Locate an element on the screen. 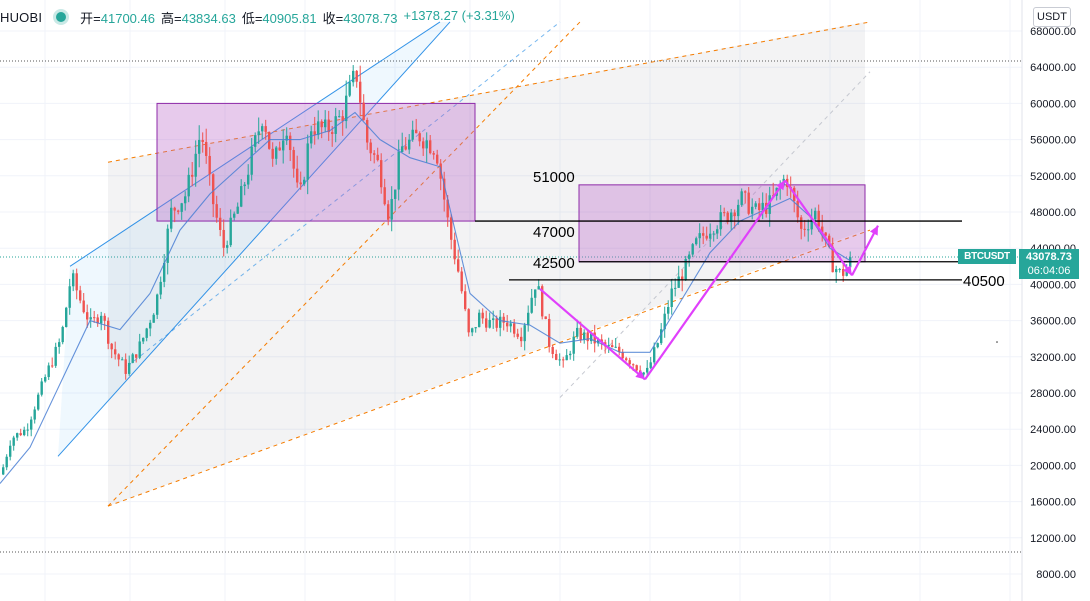 Image resolution: width=1090 pixels, height=601 pixels. horizontal-levels is located at coordinates (718, 250).